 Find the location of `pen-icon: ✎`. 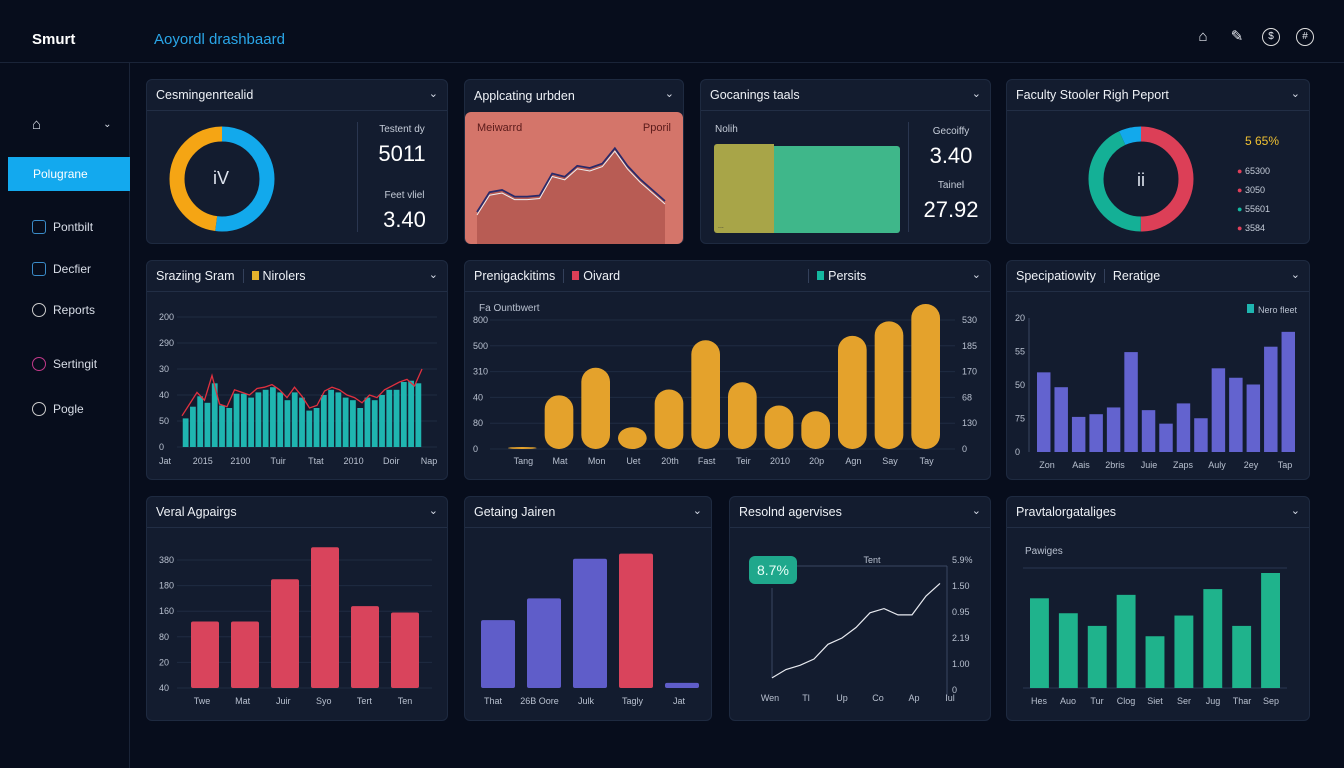

pen-icon: ✎ is located at coordinates (1237, 36).